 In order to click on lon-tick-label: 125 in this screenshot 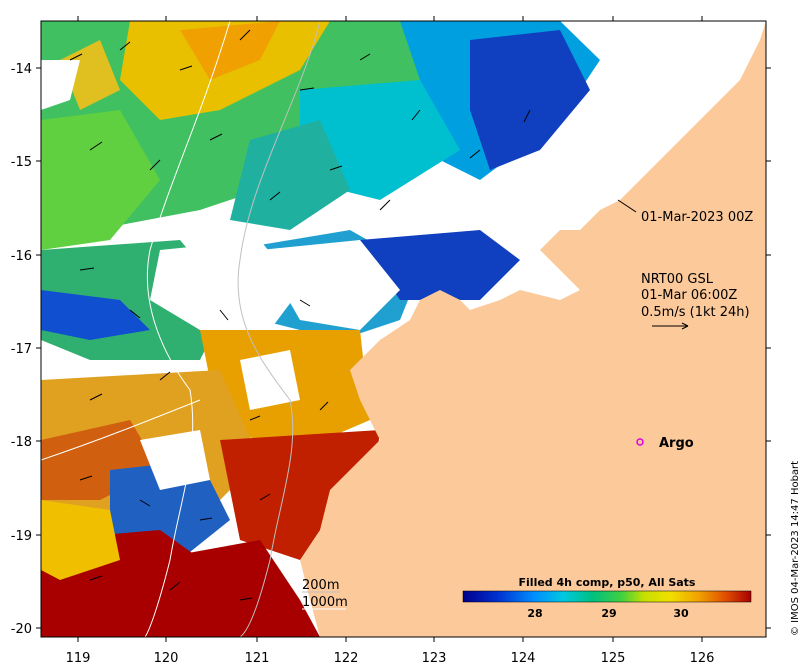, I will do `click(613, 658)`.